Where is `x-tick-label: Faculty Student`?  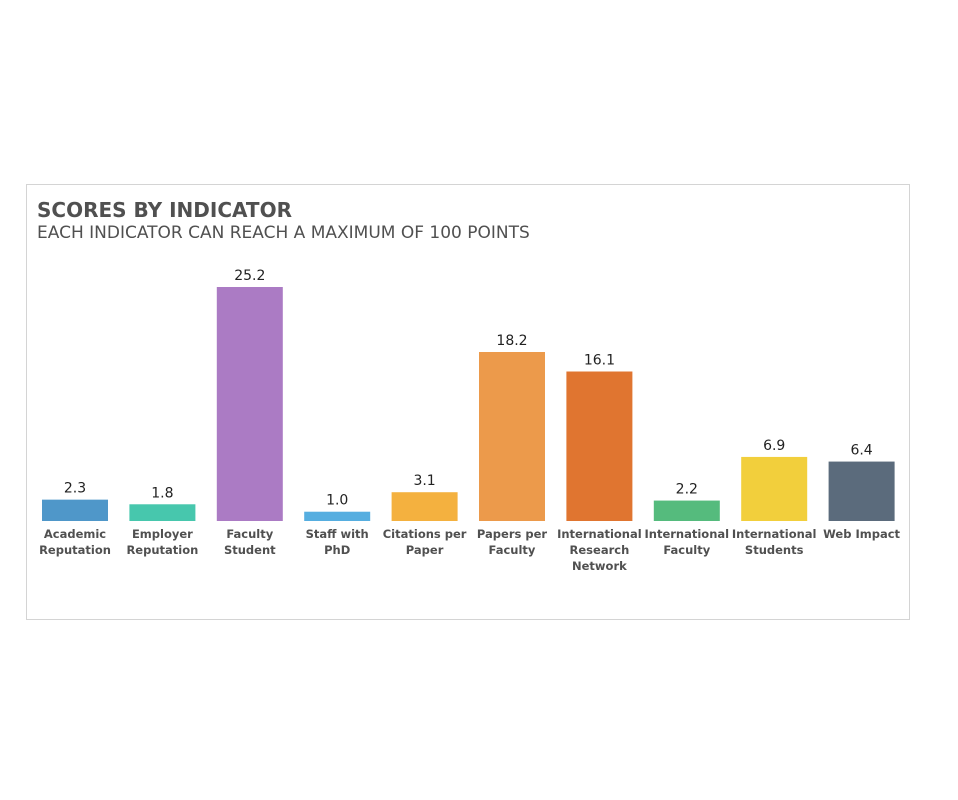 x-tick-label: Faculty Student is located at coordinates (249, 542).